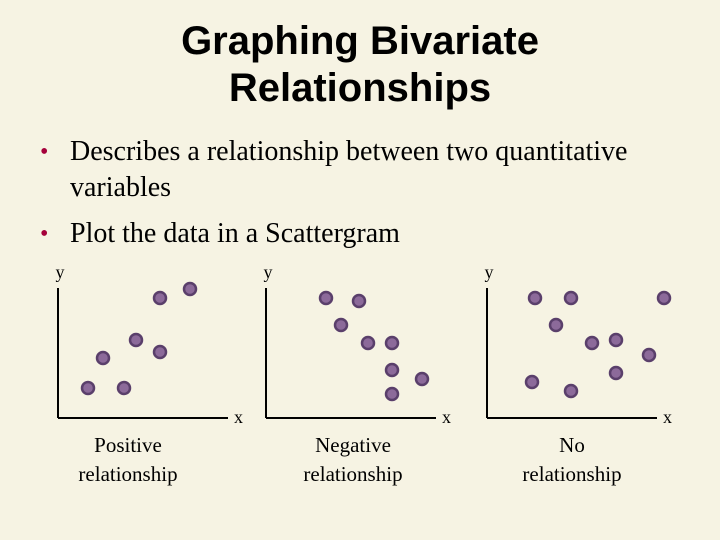  What do you see at coordinates (572, 445) in the screenshot?
I see `caption-line: No` at bounding box center [572, 445].